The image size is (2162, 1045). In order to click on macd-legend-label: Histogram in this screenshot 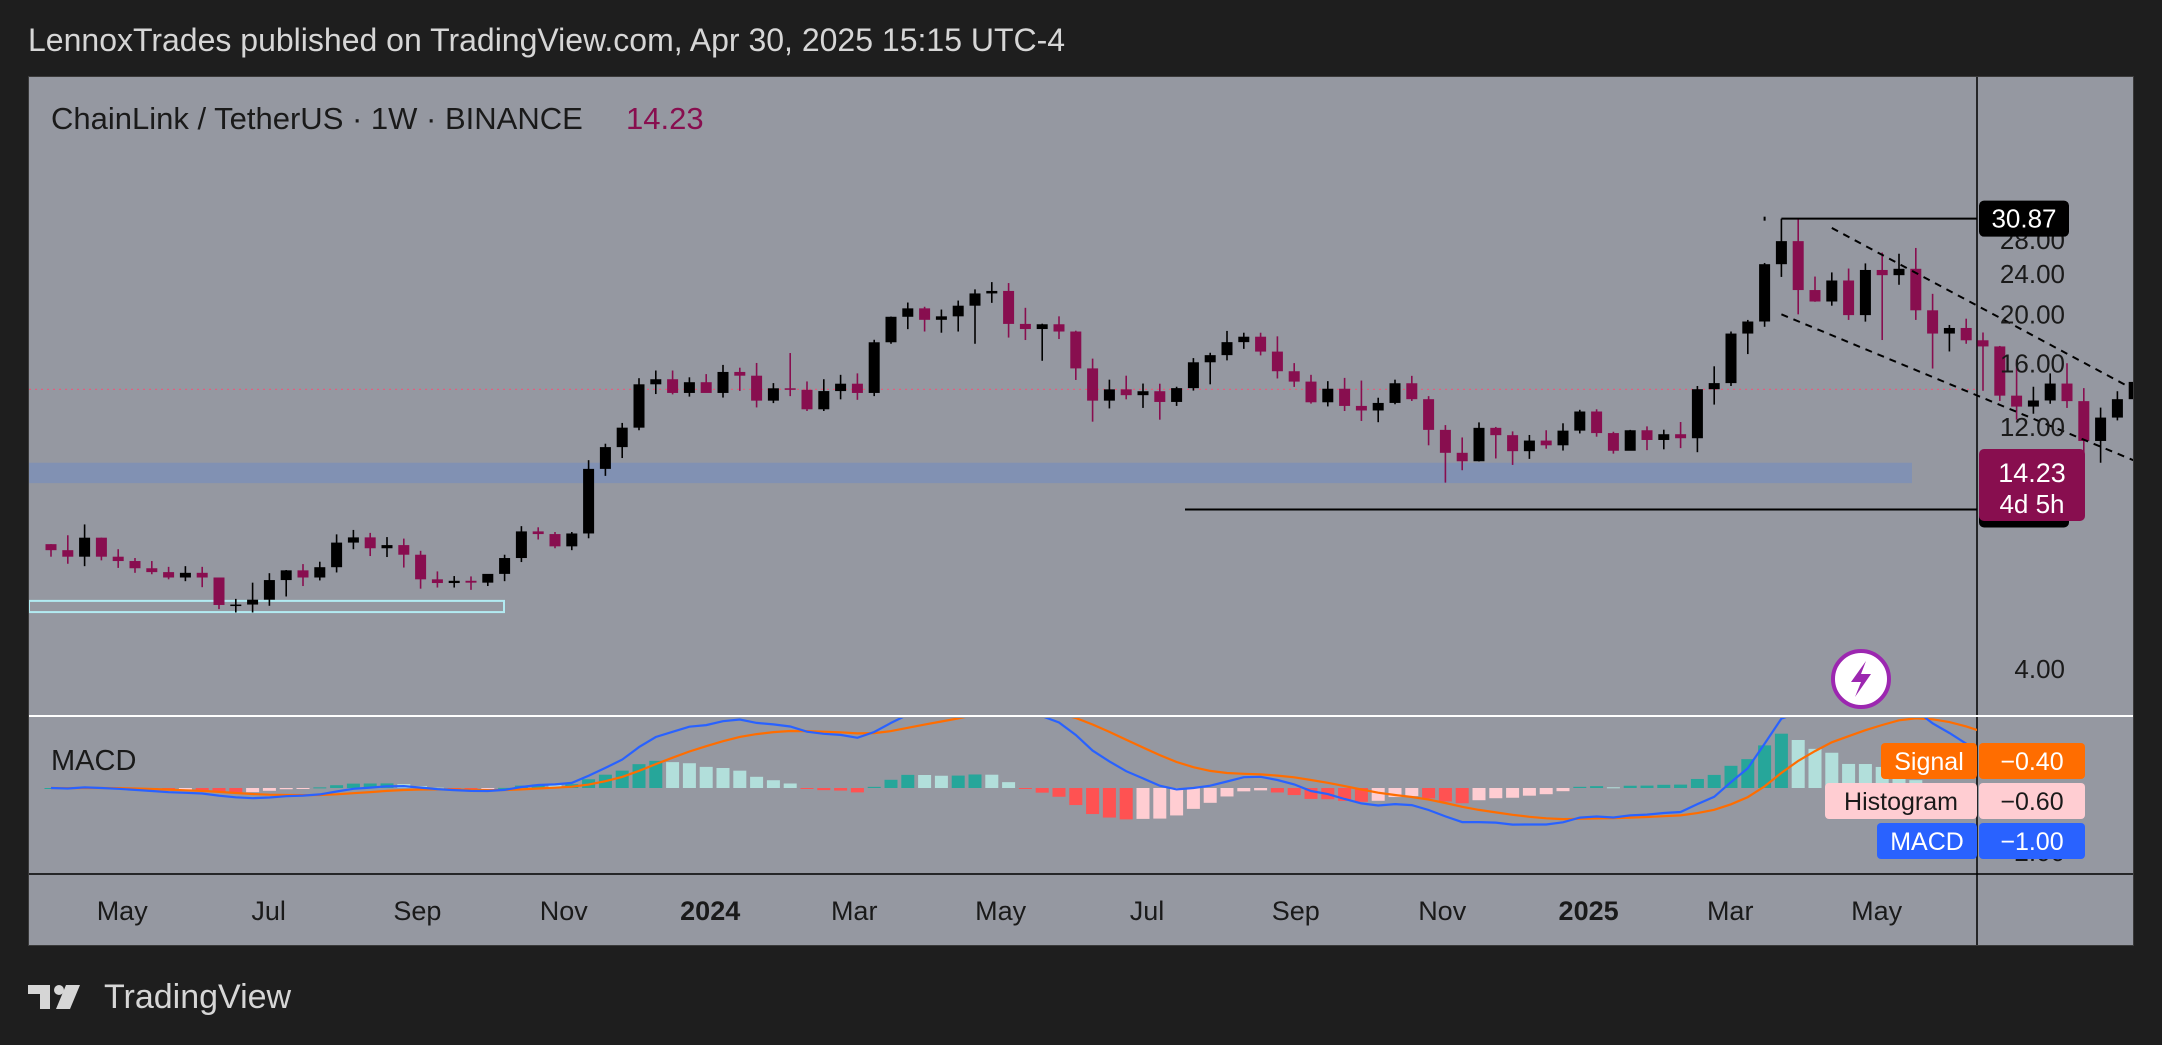, I will do `click(1901, 802)`.